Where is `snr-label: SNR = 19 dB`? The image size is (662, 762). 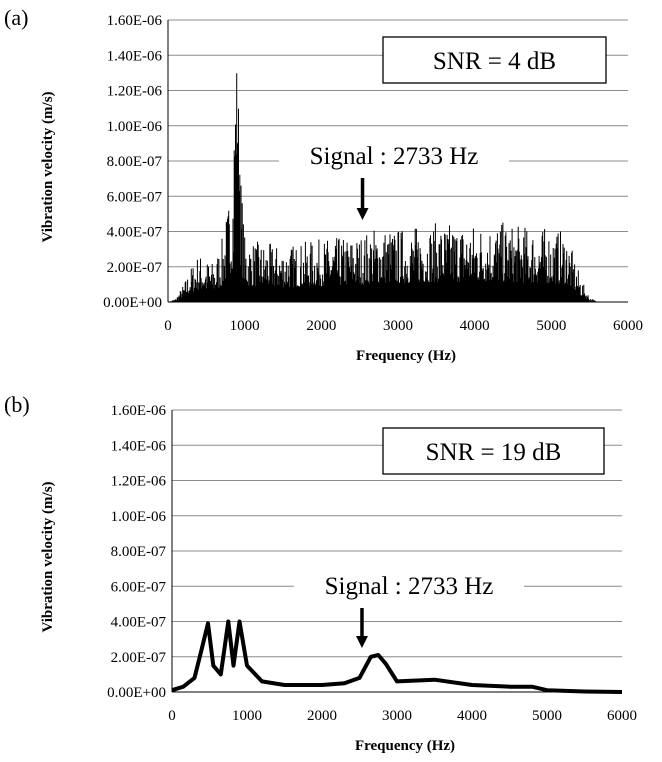
snr-label: SNR = 19 dB is located at coordinates (494, 452).